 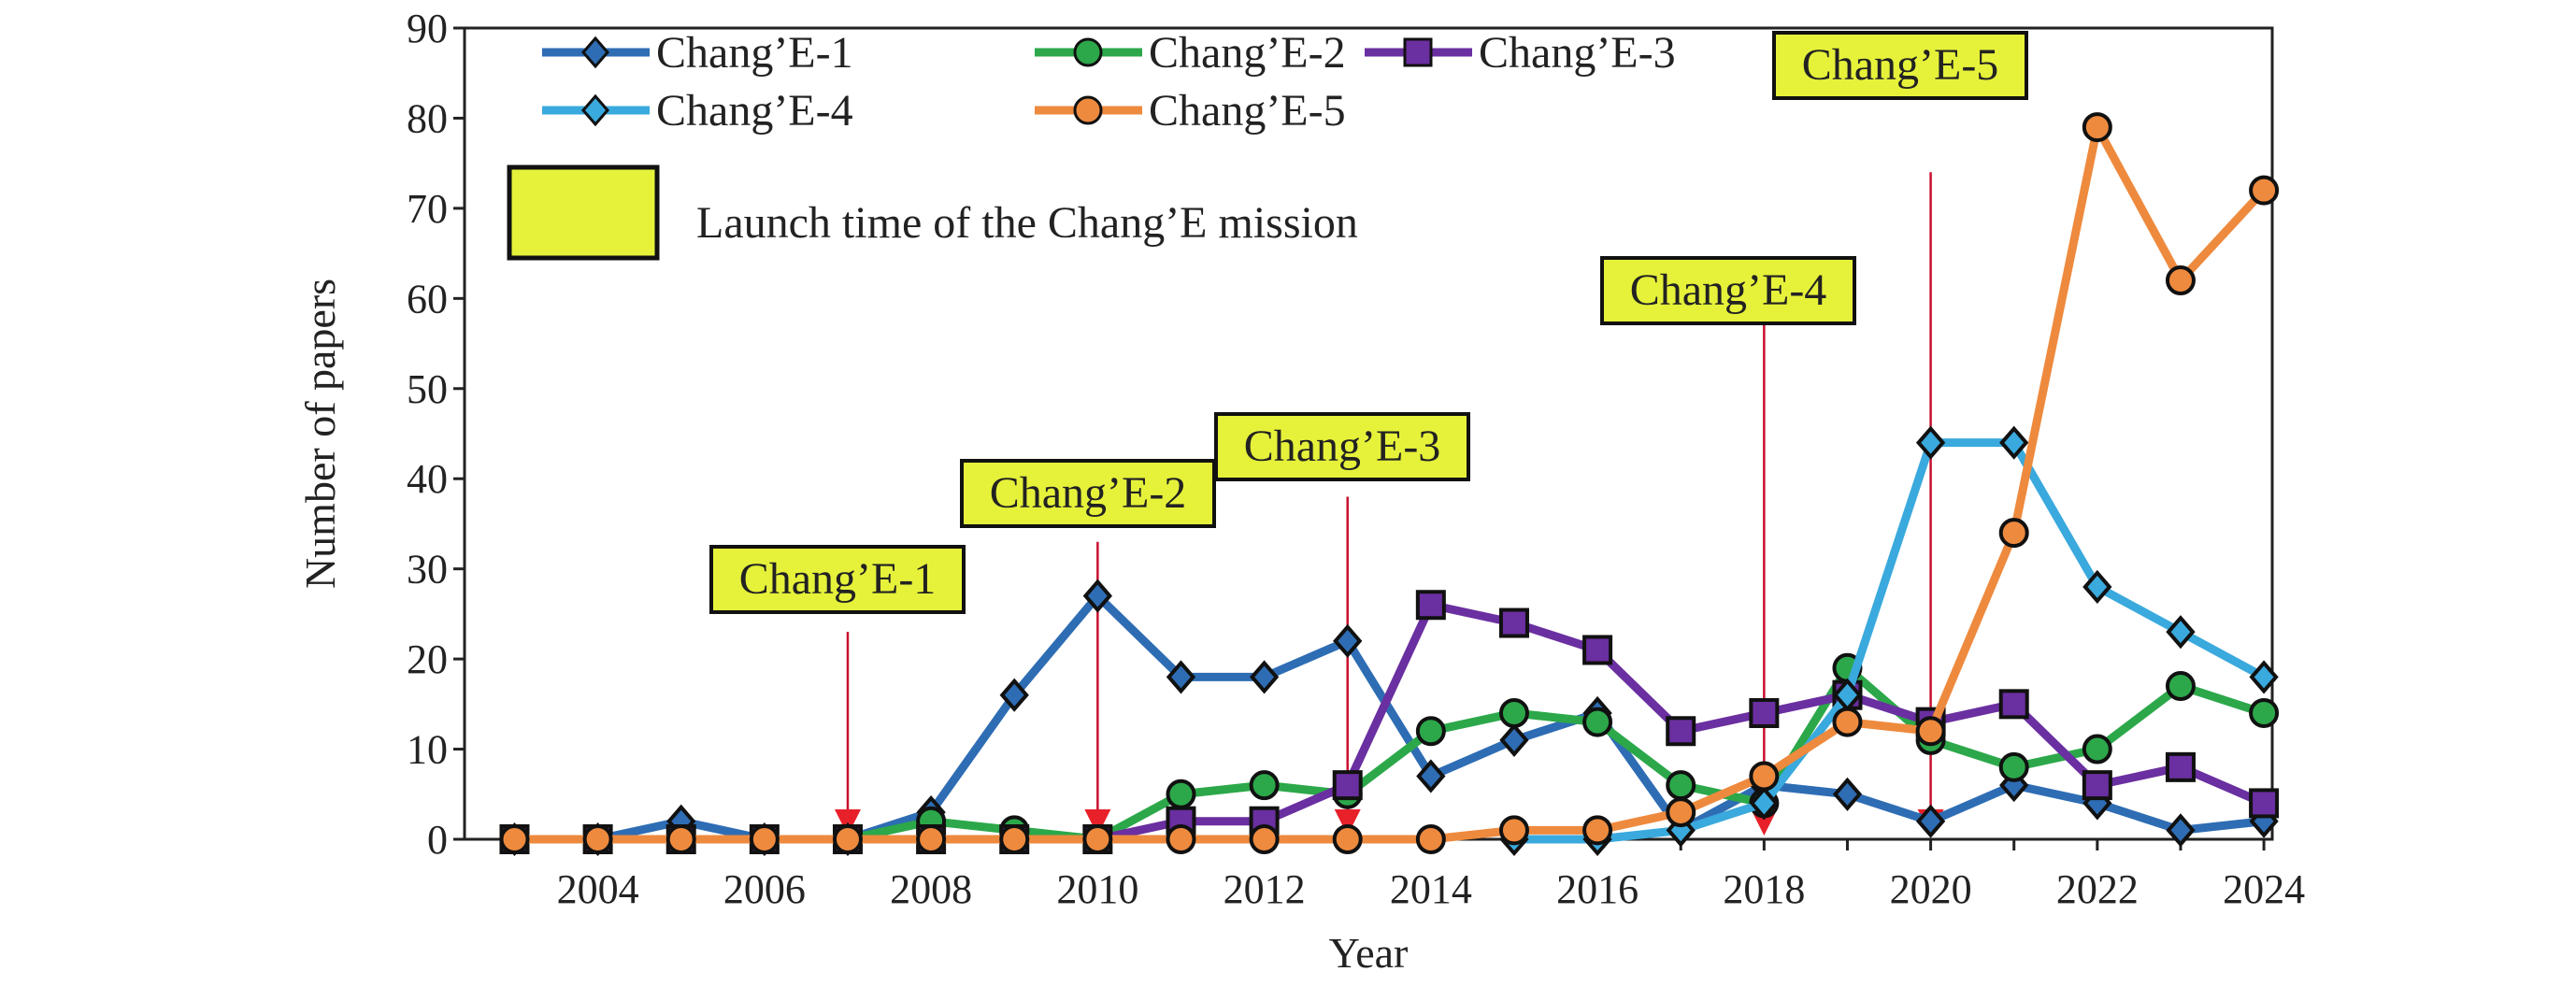 What do you see at coordinates (1431, 889) in the screenshot?
I see `x-tick-label: 2014` at bounding box center [1431, 889].